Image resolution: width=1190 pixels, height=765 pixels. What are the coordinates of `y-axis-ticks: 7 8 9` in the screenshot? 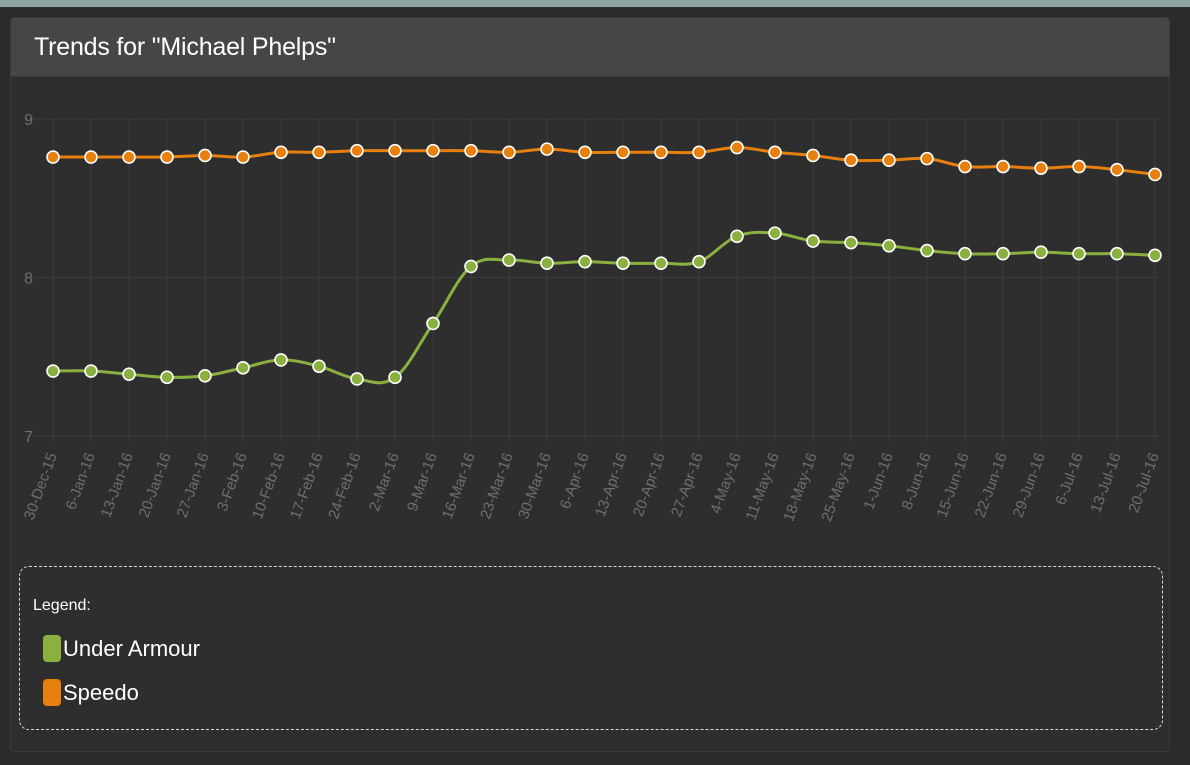 It's located at (28, 279).